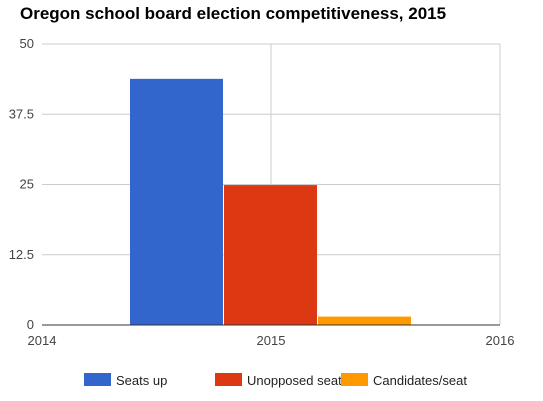 This screenshot has height=401, width=543. What do you see at coordinates (364, 320) in the screenshot?
I see `bar-candidates-seat` at bounding box center [364, 320].